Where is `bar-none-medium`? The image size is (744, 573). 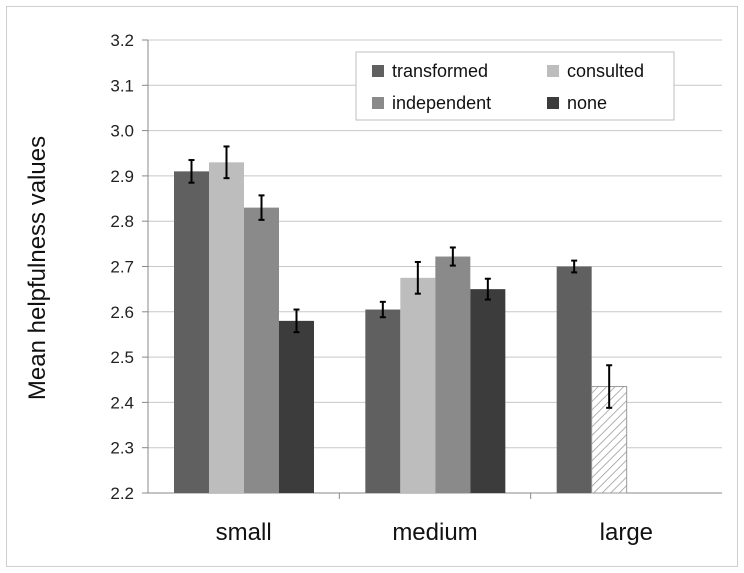 bar-none-medium is located at coordinates (488, 391).